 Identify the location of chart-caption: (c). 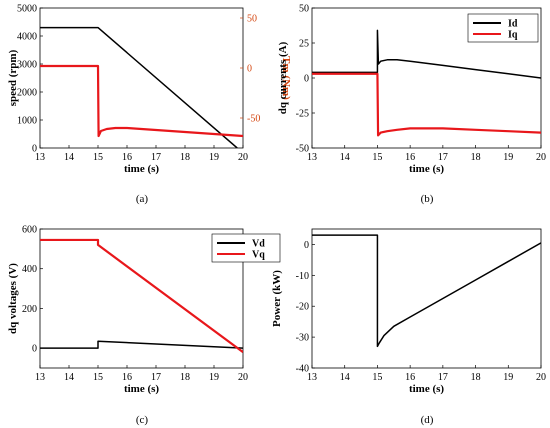
(142, 420).